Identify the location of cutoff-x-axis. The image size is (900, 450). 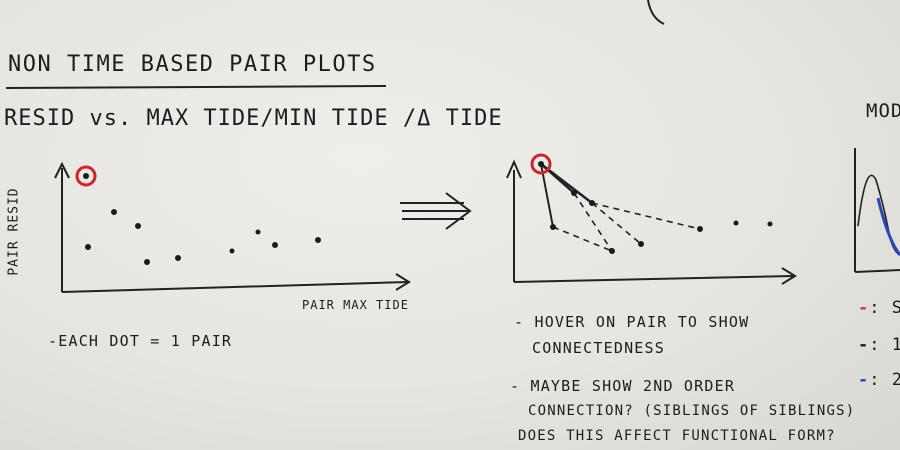
(877, 271).